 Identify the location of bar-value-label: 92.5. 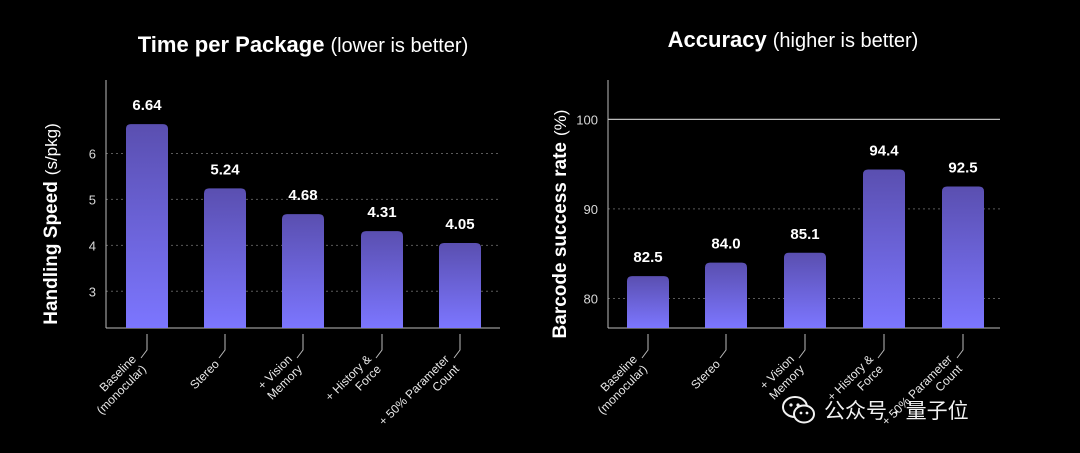
(962, 168).